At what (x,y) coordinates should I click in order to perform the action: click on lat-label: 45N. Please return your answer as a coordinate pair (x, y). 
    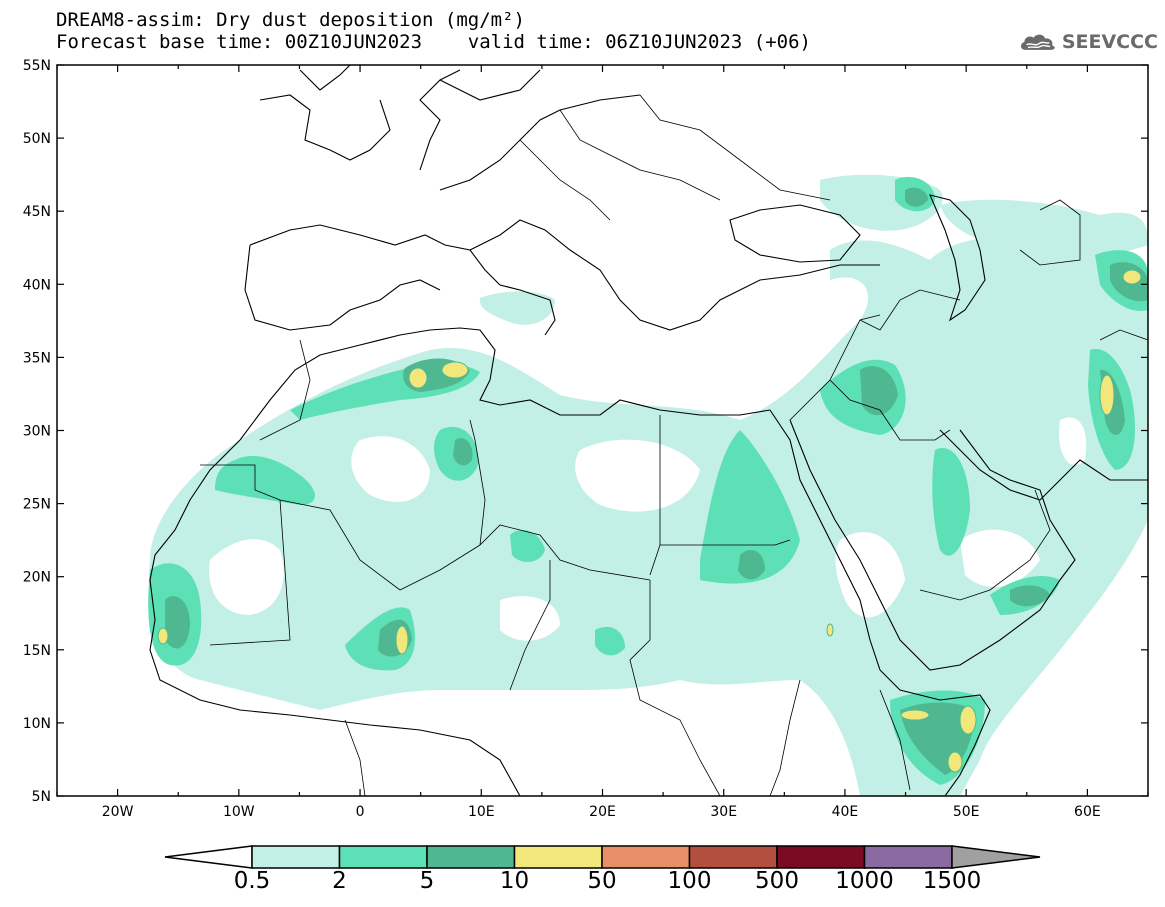
    Looking at the image, I should click on (37, 212).